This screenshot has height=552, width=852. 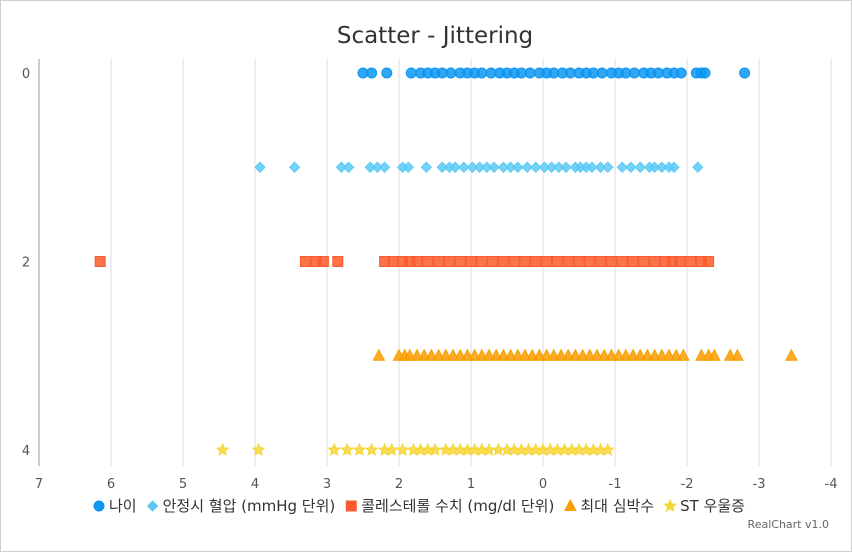 What do you see at coordinates (543, 484) in the screenshot?
I see `x-tick-label: 0` at bounding box center [543, 484].